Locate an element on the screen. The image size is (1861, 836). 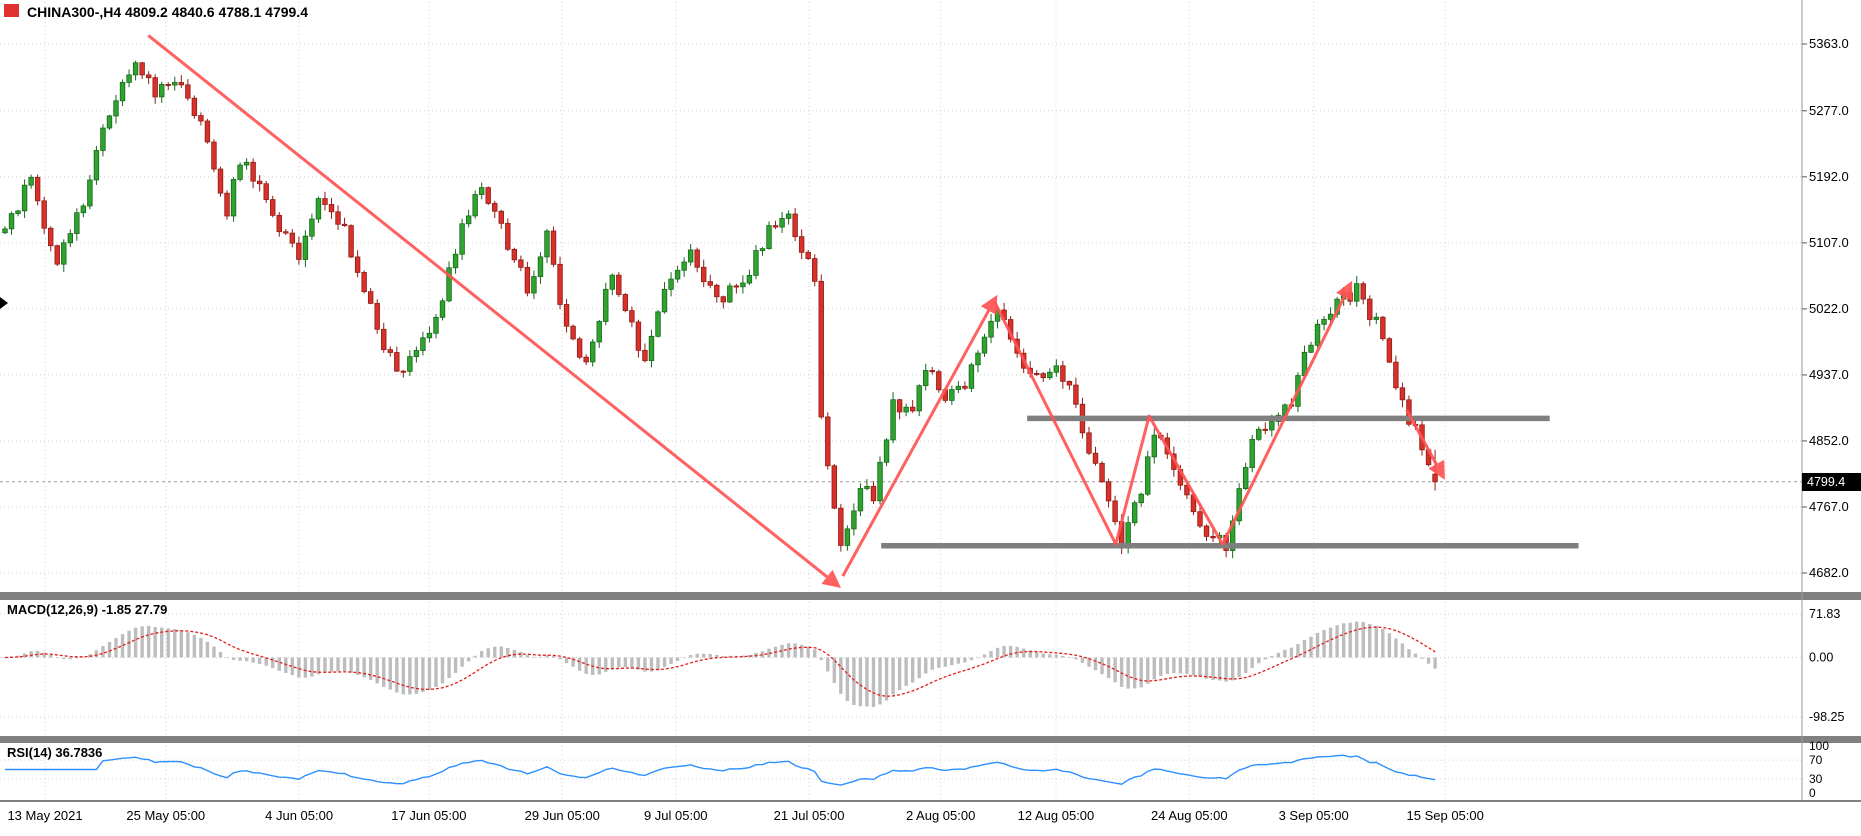
svg-text: 25 May 05:00 is located at coordinates (165, 815).